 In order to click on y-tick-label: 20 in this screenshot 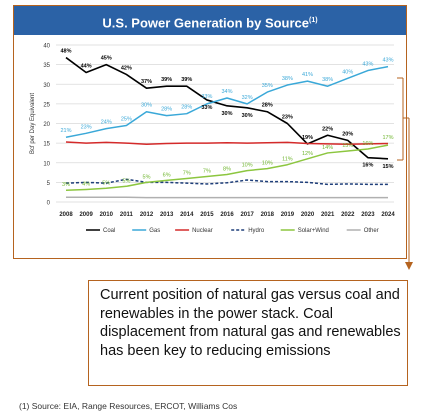, I will do `click(46, 125)`.